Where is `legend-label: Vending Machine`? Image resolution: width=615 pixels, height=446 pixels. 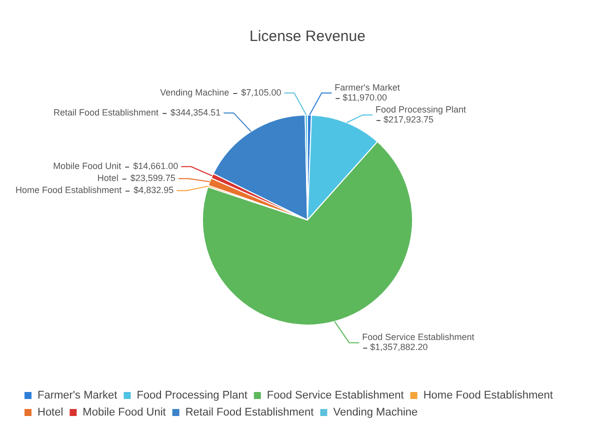
legend-label: Vending Machine is located at coordinates (375, 412).